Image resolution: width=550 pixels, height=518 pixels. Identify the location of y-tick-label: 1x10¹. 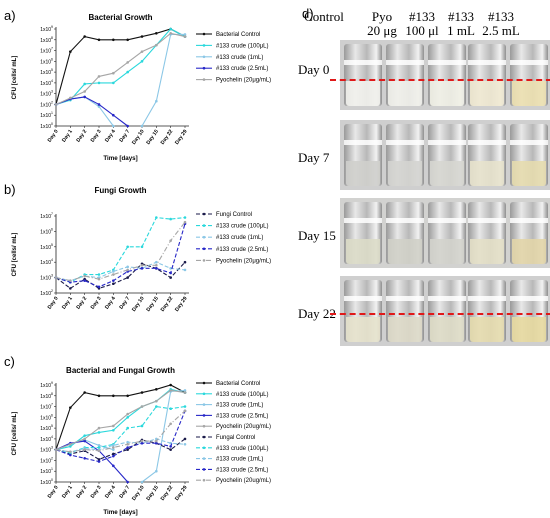
(46, 471).